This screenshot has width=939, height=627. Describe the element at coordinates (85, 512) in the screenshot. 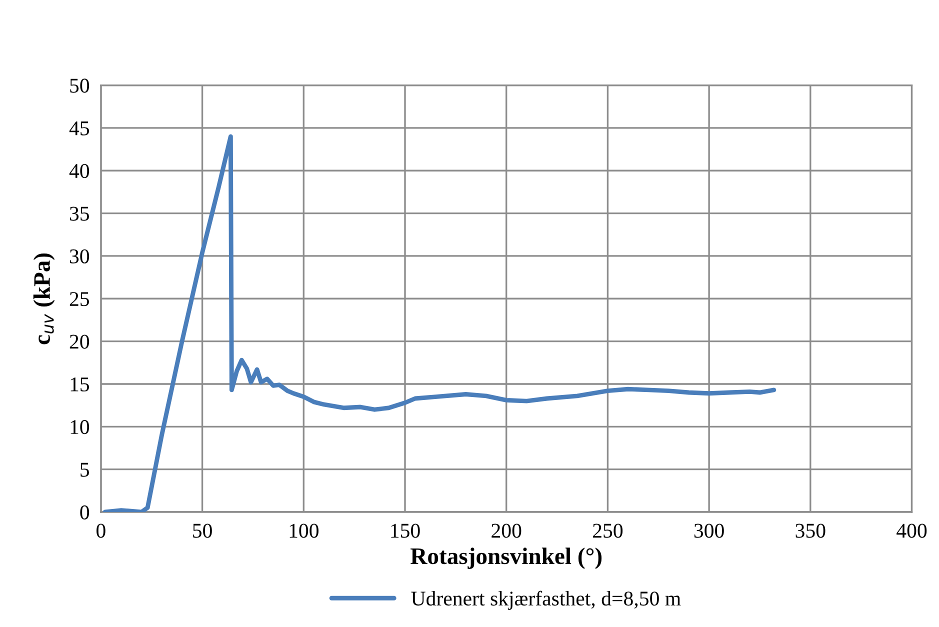

I see `y-tick-label: 0` at that location.